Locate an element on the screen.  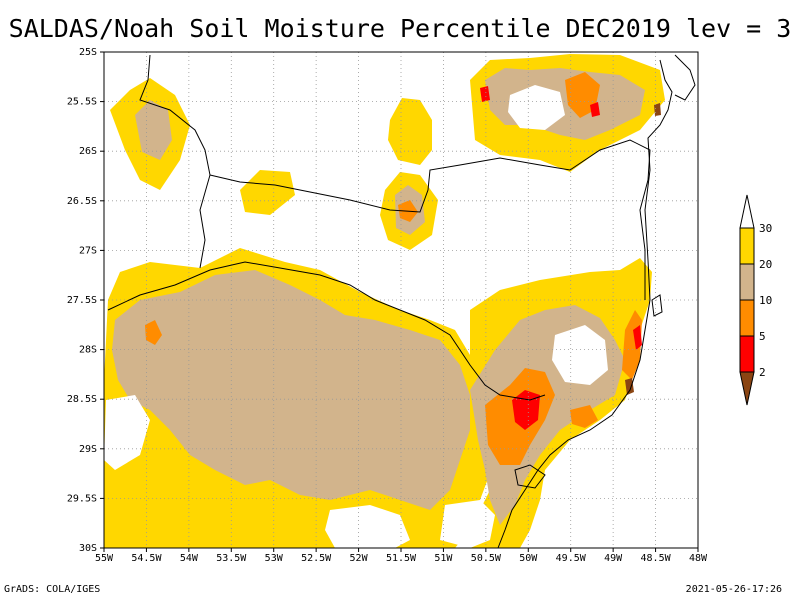
x-tick-label: 51W is located at coordinates (443, 558).